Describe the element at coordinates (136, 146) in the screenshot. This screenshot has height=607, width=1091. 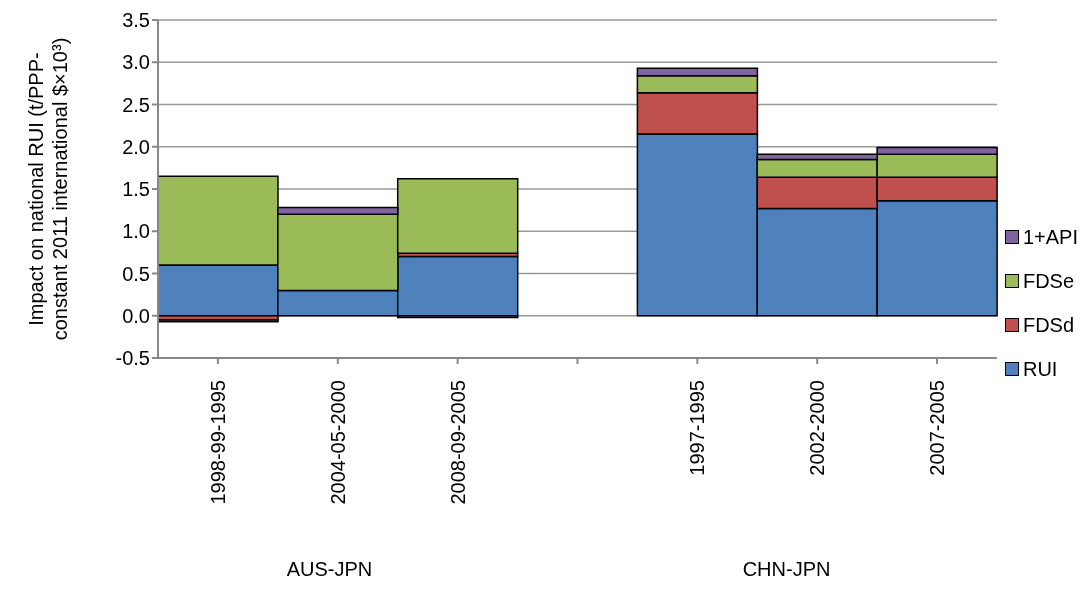
I see `y-tick-label: 2.0` at that location.